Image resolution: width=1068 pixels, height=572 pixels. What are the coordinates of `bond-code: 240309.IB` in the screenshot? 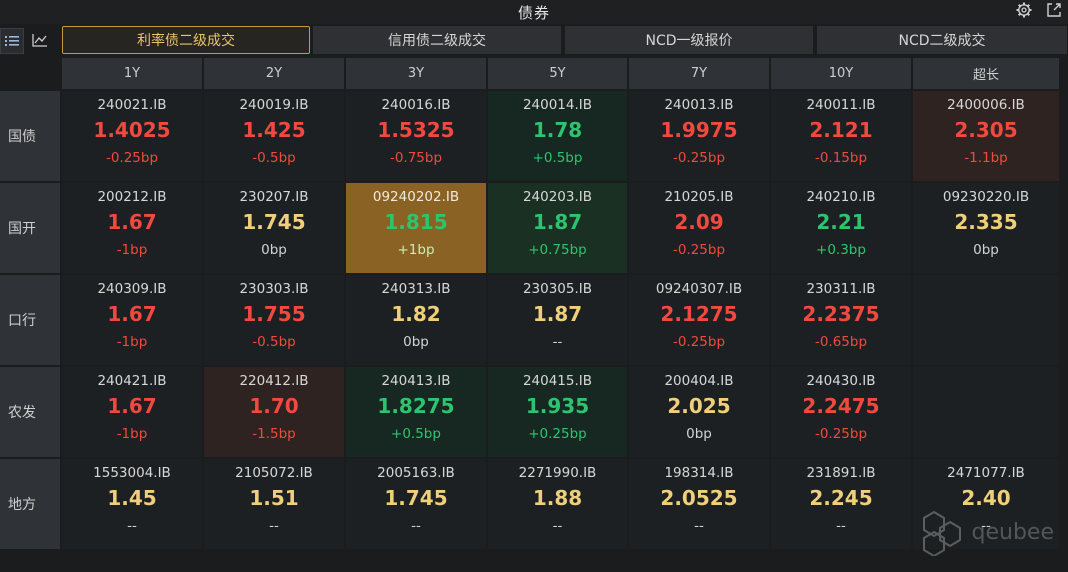 It's located at (132, 289).